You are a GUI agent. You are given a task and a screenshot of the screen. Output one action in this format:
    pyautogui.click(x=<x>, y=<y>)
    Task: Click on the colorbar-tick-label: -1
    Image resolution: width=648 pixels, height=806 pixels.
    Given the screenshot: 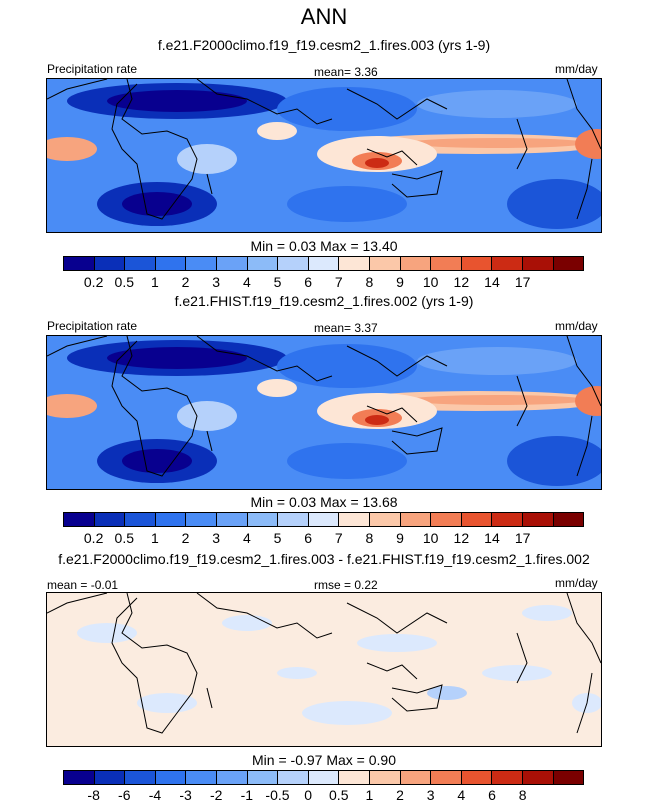 What is the action you would take?
    pyautogui.click(x=247, y=795)
    